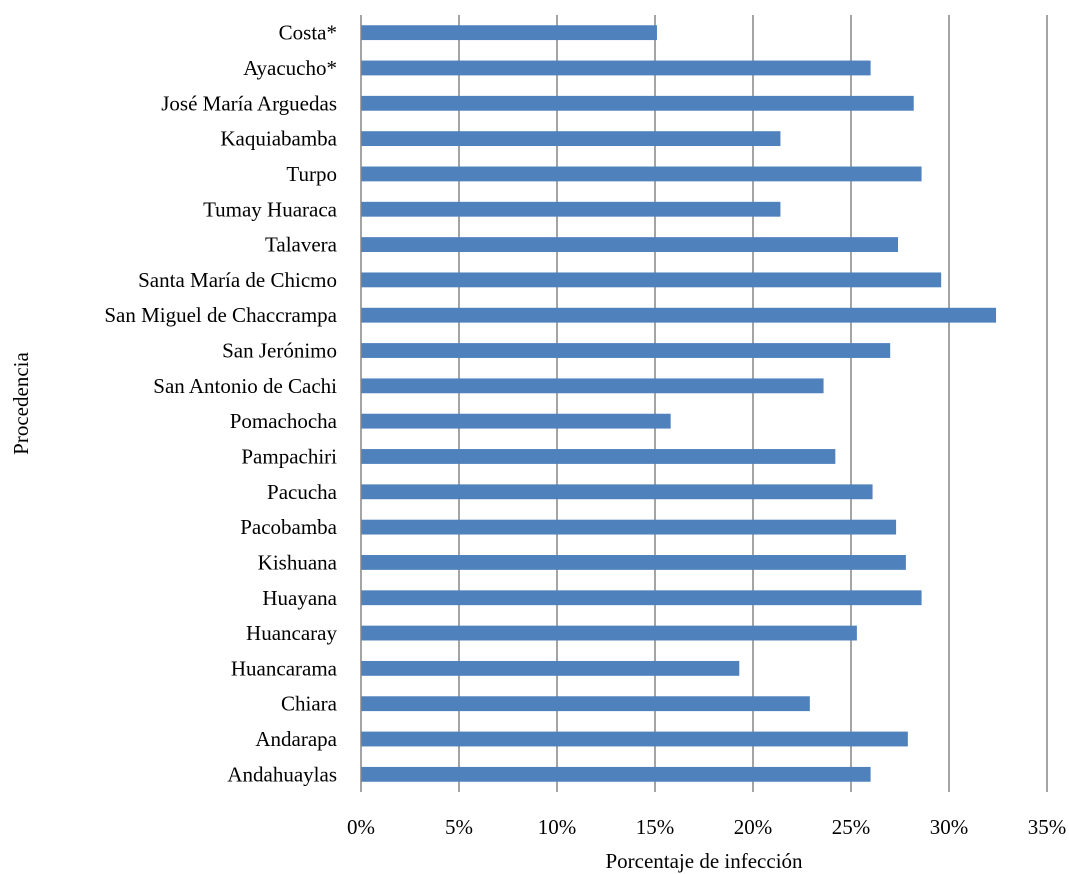 This screenshot has height=874, width=1069. I want to click on y-tick-label: Huancarama, so click(284, 668).